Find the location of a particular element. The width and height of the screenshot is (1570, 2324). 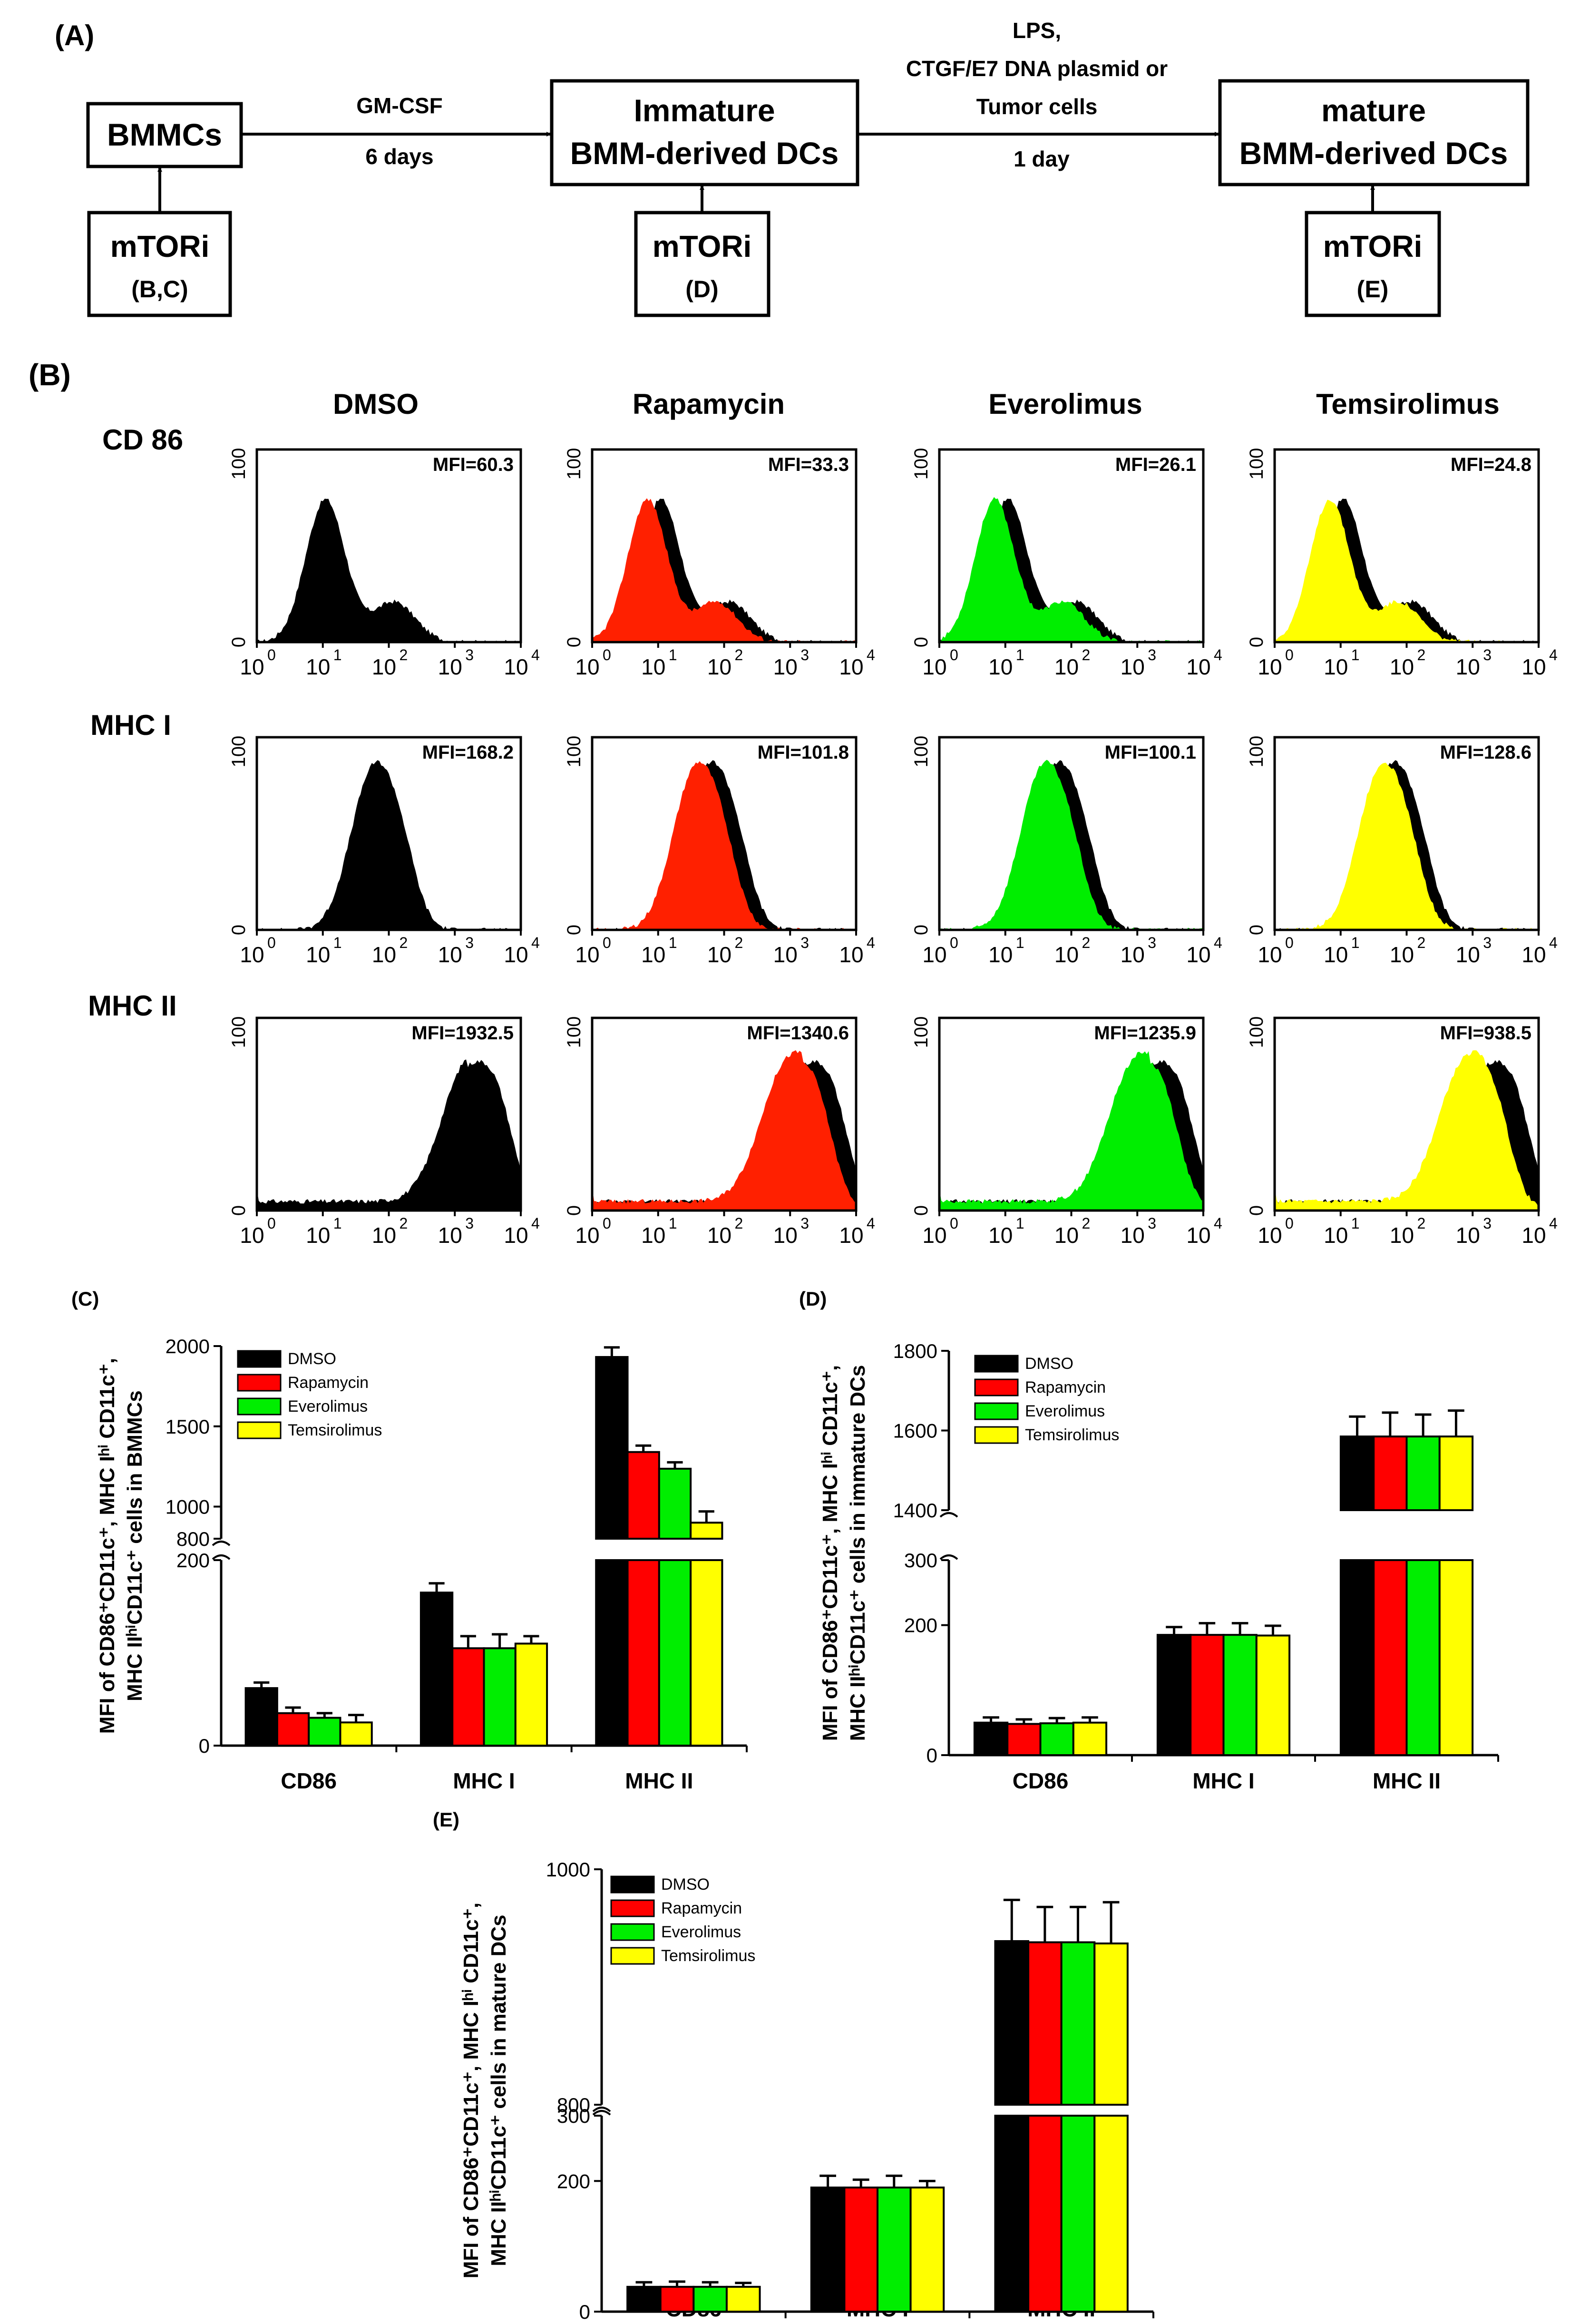

mtori-label-bc: mTORi is located at coordinates (160, 246).